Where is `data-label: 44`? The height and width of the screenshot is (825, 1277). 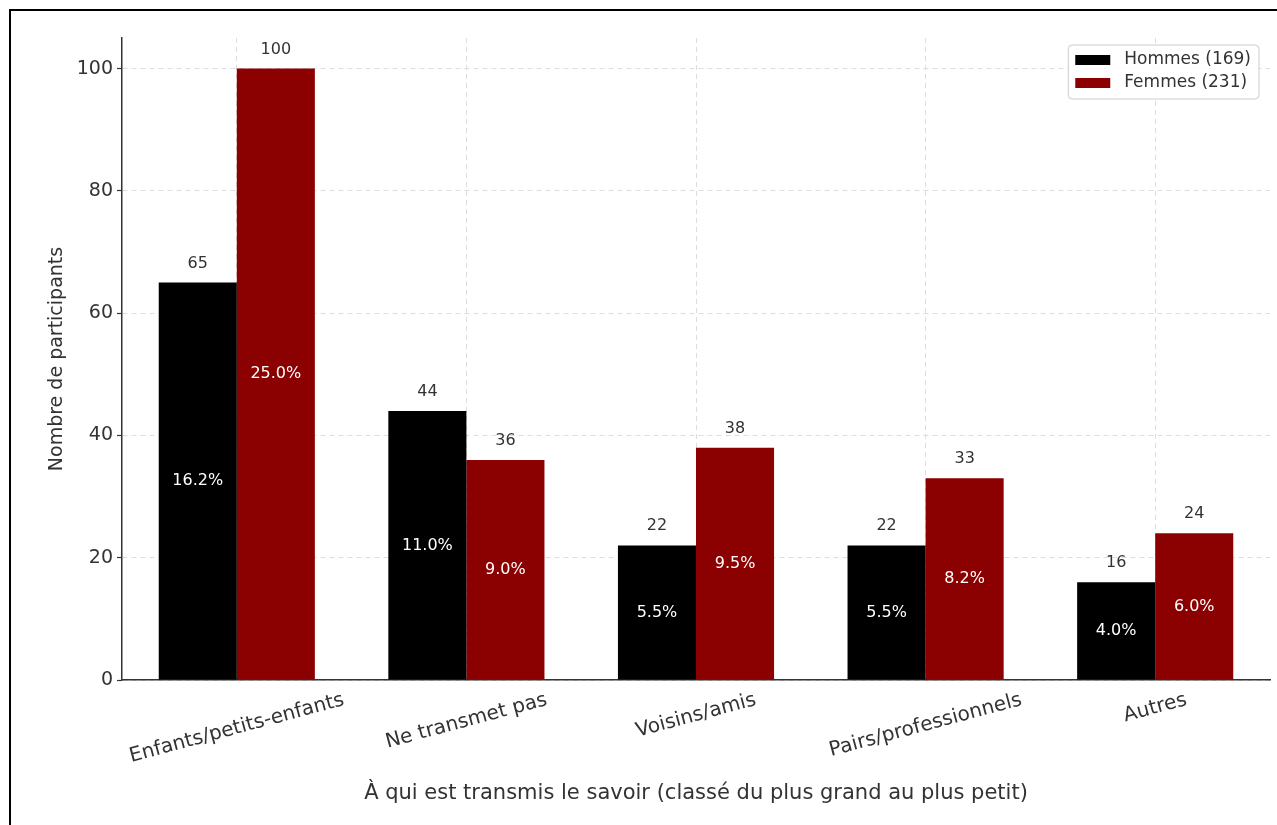 data-label: 44 is located at coordinates (427, 390).